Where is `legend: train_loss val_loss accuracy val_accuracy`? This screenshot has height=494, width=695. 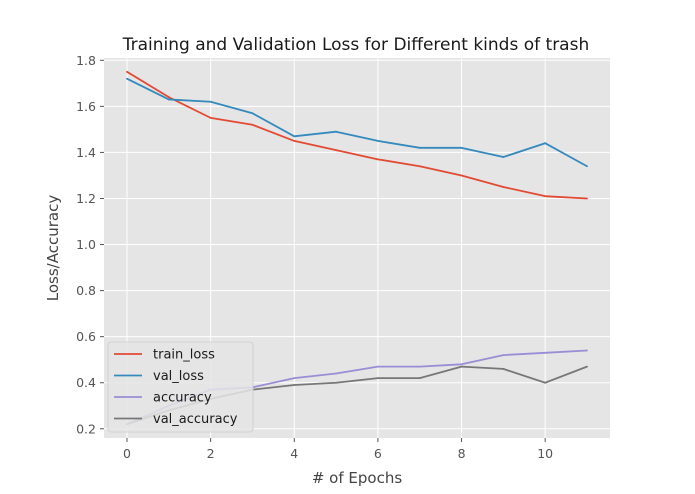 legend: train_loss val_loss accuracy val_accuracy is located at coordinates (180, 387).